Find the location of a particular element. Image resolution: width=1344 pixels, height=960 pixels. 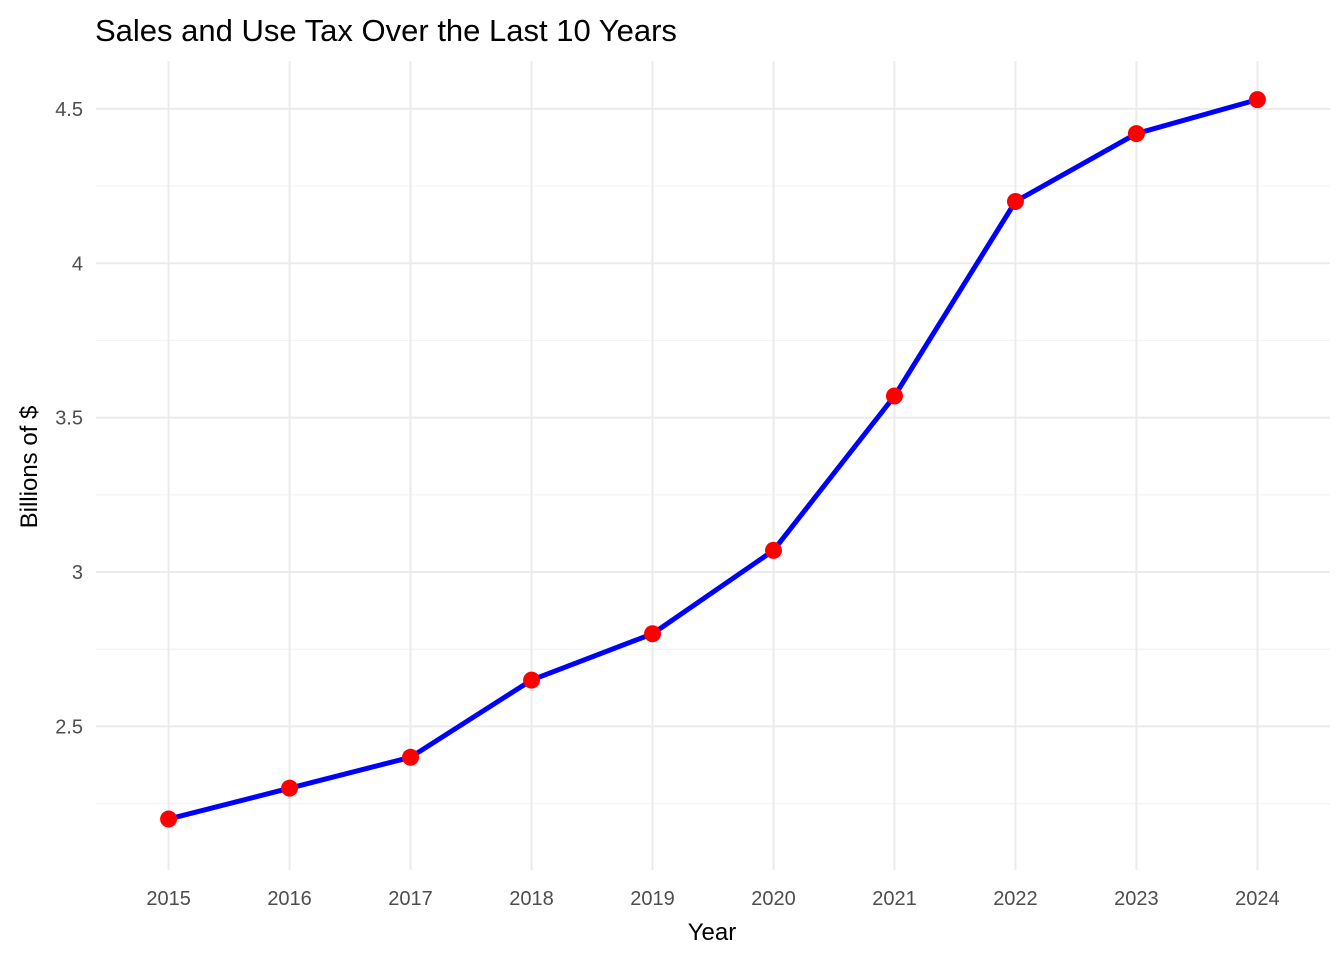

data-point-2023 is located at coordinates (1136, 134).